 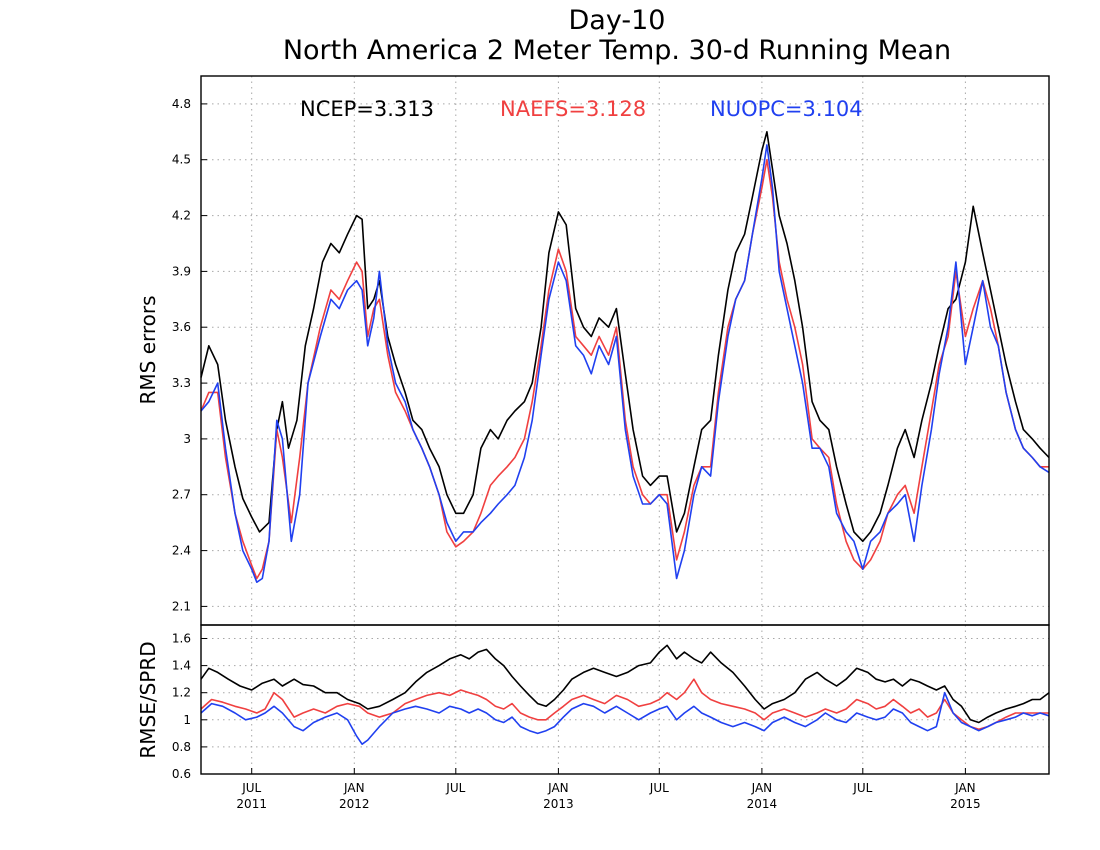 What do you see at coordinates (189, 355) in the screenshot?
I see `top-y-axis: 2.1 2.4 2.7 3 3.3 3.6 3.9 4.2 4.5 4.8` at bounding box center [189, 355].